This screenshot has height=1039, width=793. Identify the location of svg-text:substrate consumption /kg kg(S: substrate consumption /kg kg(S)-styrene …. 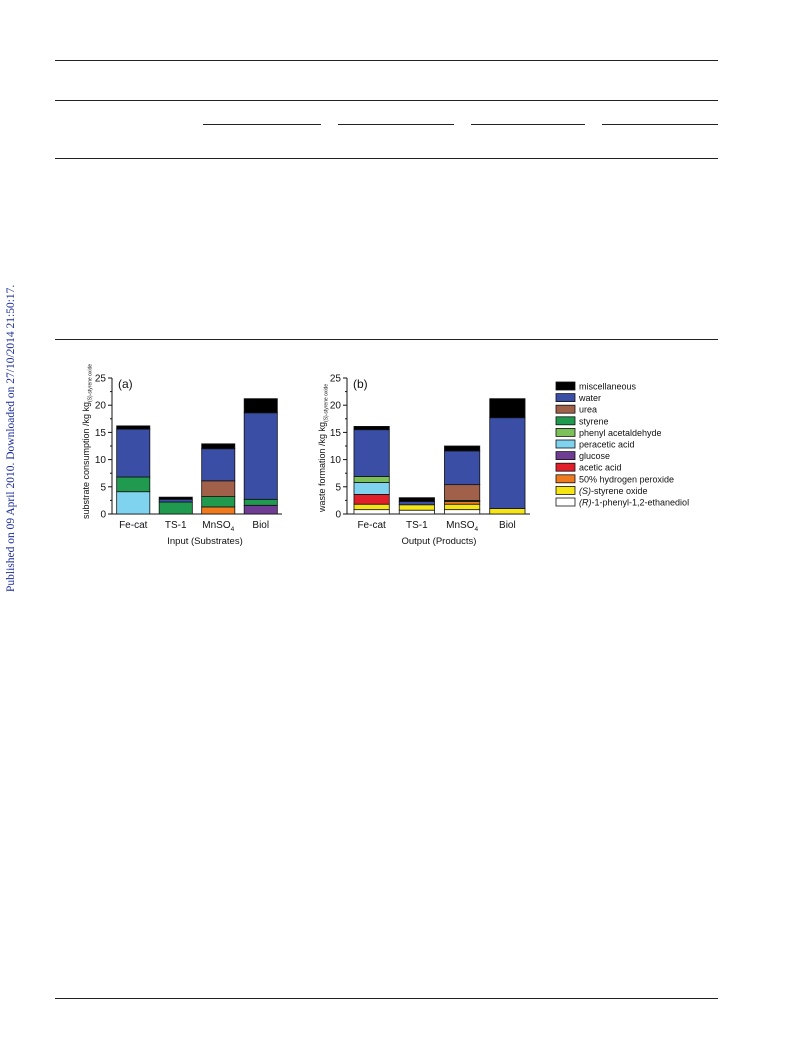
(87, 441).